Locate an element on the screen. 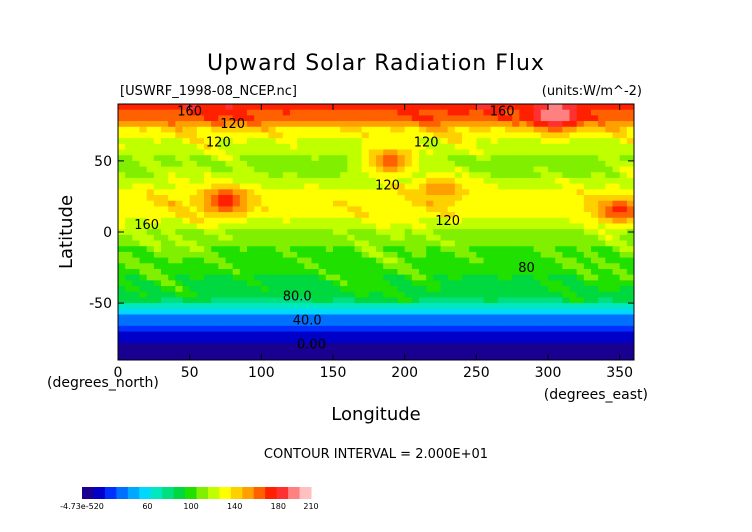  colorbar-swatch is located at coordinates (236, 493).